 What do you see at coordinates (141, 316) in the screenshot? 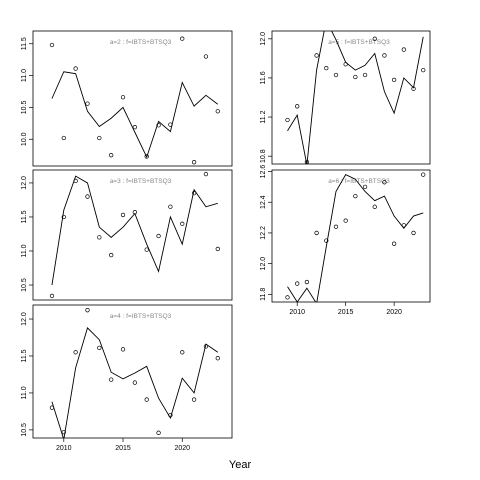
I see `panel-annotation: a=4 : f=IBTS+BTSQ3` at bounding box center [141, 316].